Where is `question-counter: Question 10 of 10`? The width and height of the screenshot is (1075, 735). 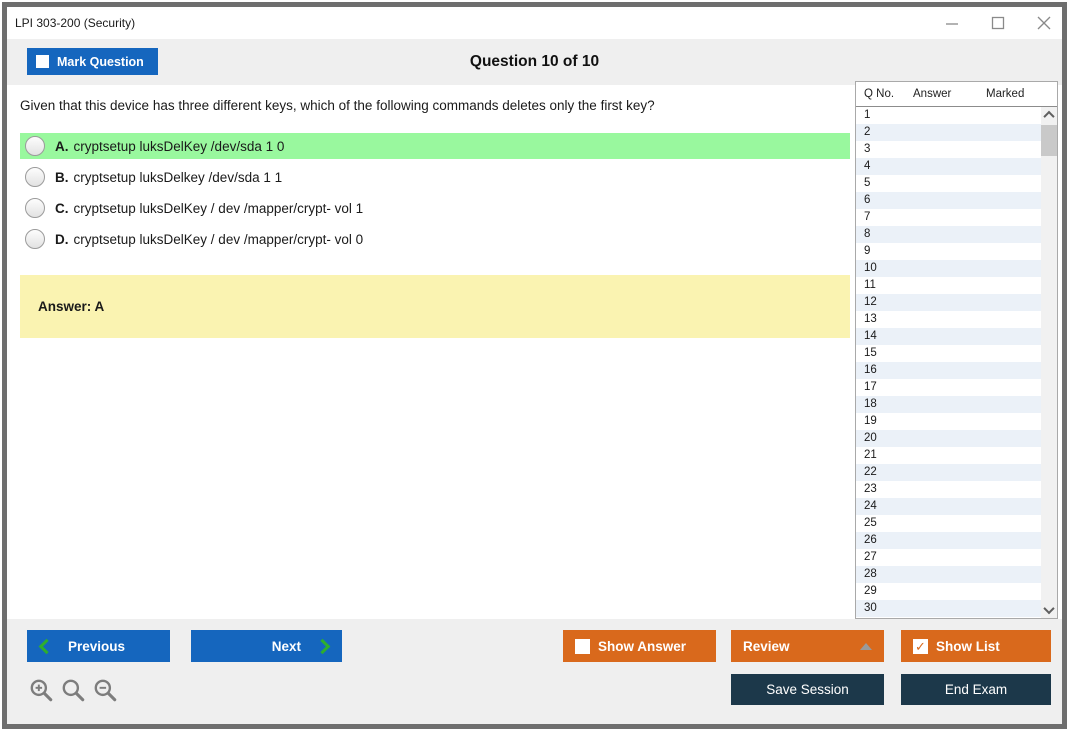
question-counter: Question 10 of 10 is located at coordinates (534, 61).